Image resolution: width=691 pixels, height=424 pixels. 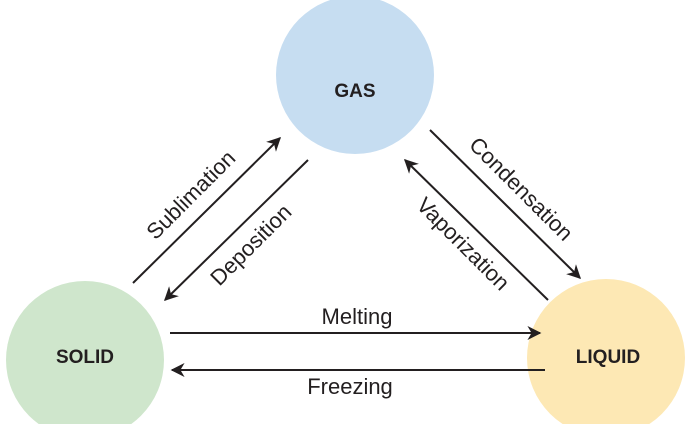 What do you see at coordinates (354, 91) in the screenshot?
I see `node-label: GAS` at bounding box center [354, 91].